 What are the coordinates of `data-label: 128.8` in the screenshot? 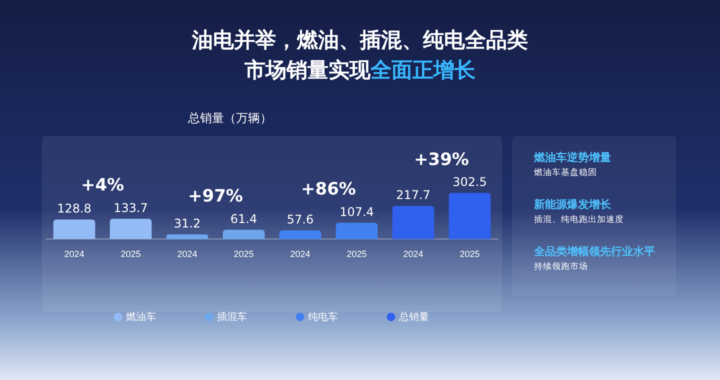 It's located at (74, 209).